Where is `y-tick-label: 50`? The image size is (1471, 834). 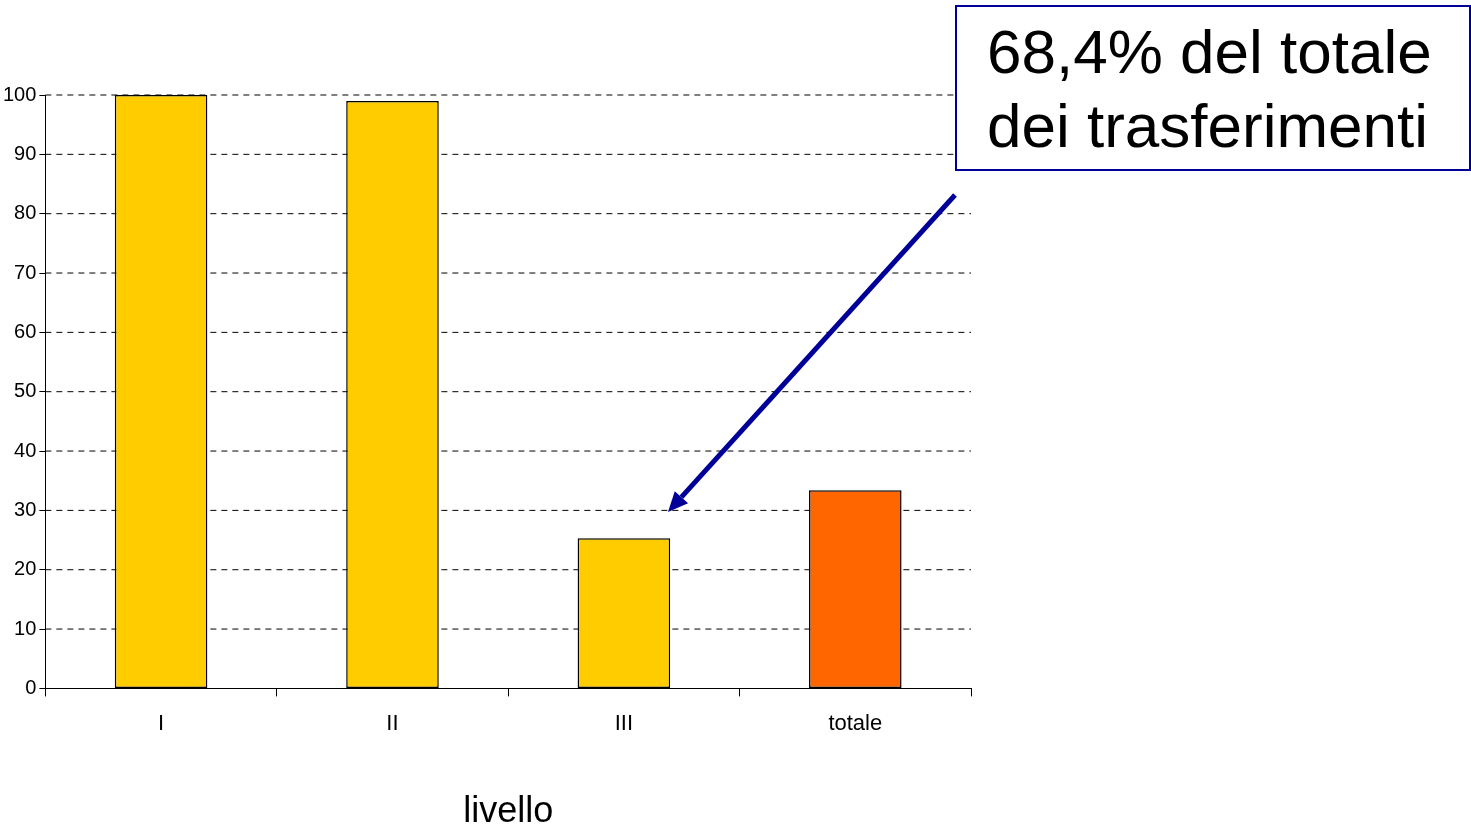
y-tick-label: 50 is located at coordinates (25, 390).